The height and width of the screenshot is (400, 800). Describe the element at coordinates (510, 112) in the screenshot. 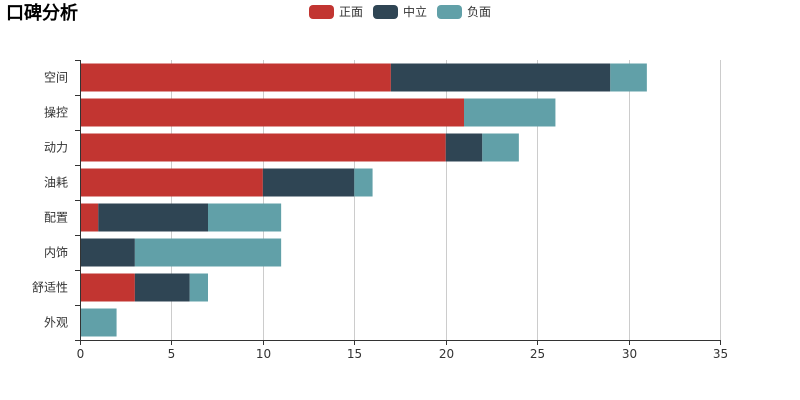

I see `bar-负面-操控` at that location.